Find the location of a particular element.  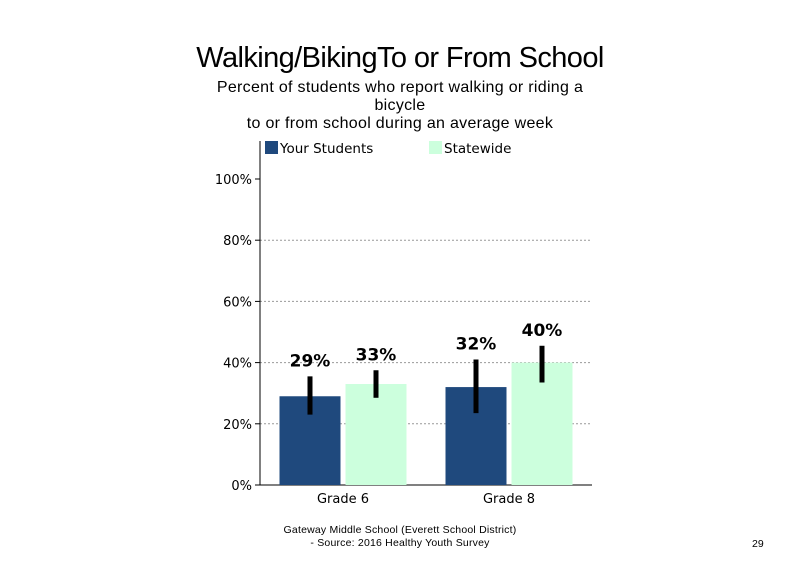

y-tick-label: 60% is located at coordinates (237, 302).